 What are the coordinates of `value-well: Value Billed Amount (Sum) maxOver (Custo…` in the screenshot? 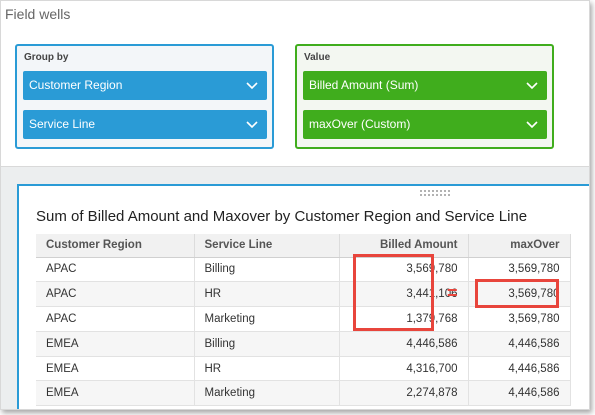 It's located at (424, 96).